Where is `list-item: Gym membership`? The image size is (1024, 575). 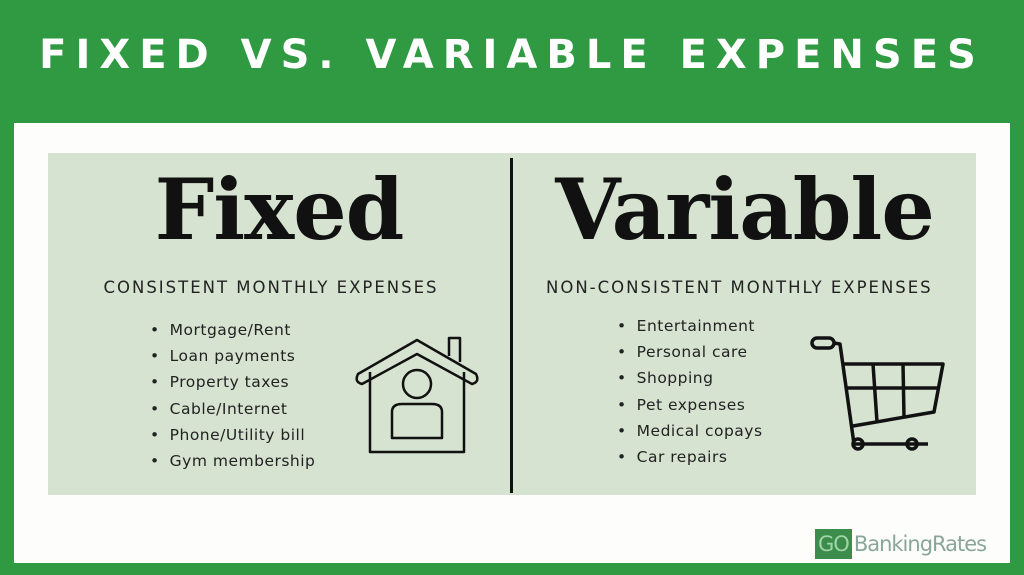 list-item: Gym membership is located at coordinates (232, 461).